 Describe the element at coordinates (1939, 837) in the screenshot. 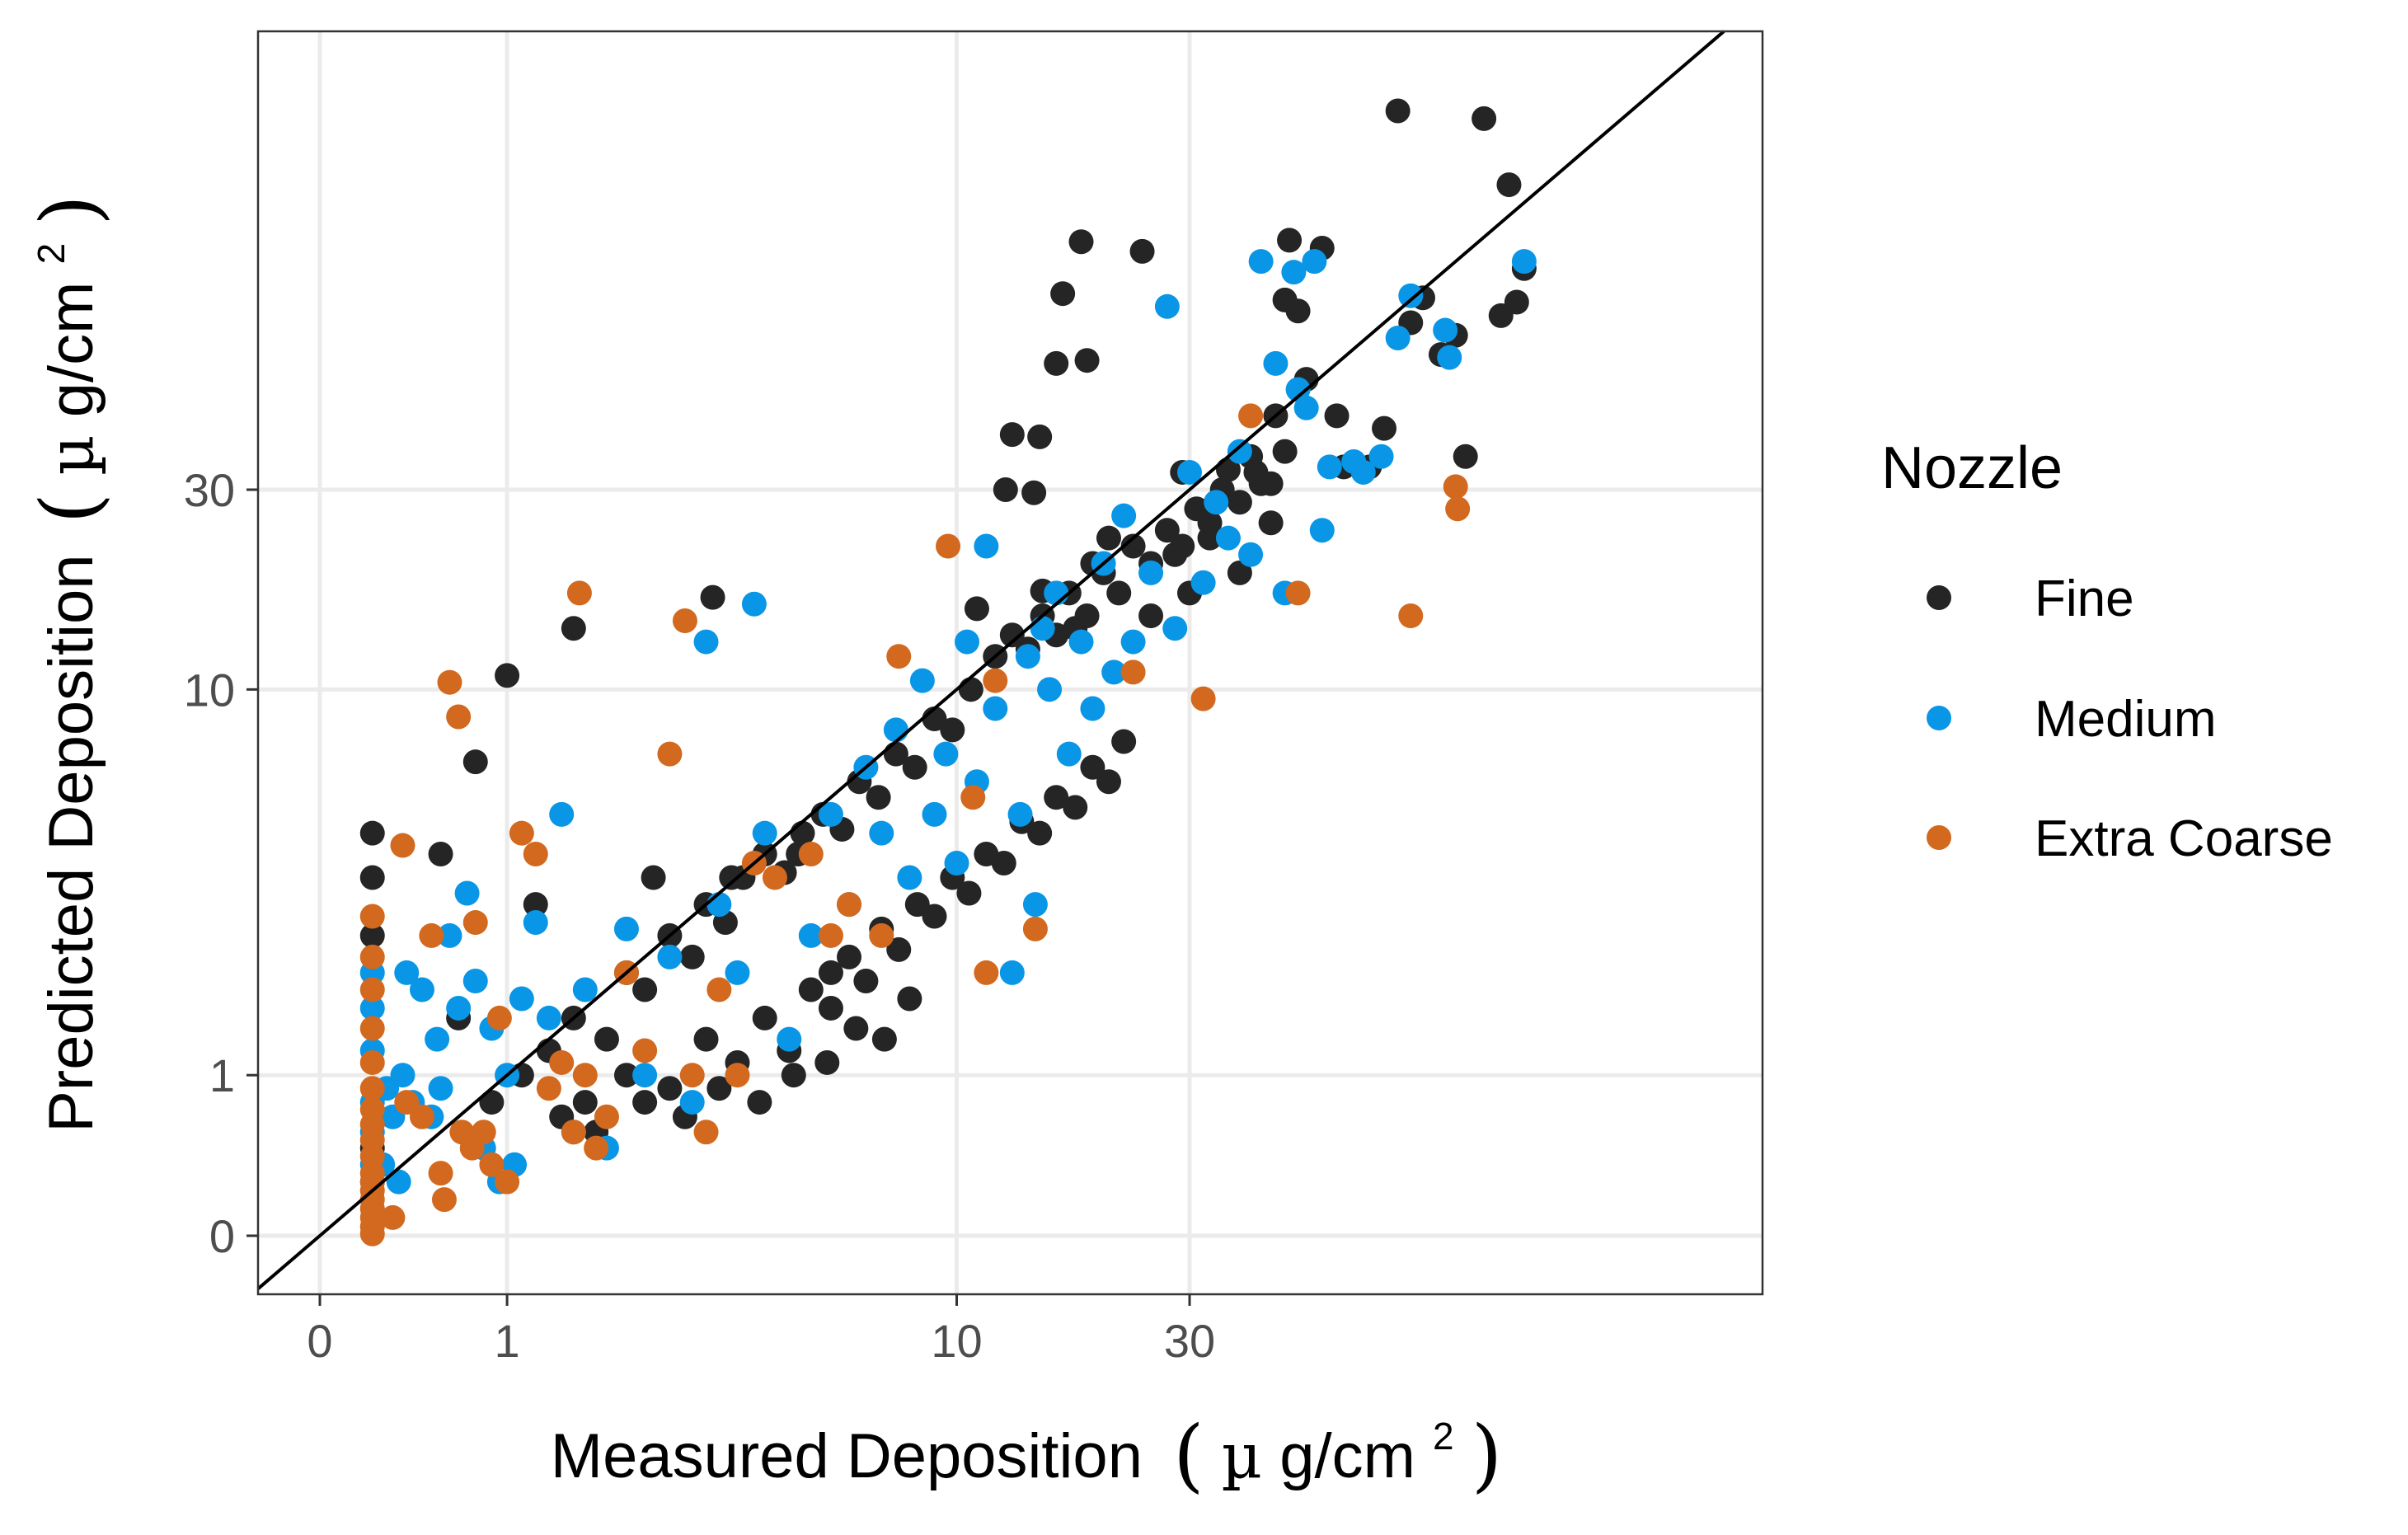

I see `legend-key-extra-coarse` at that location.